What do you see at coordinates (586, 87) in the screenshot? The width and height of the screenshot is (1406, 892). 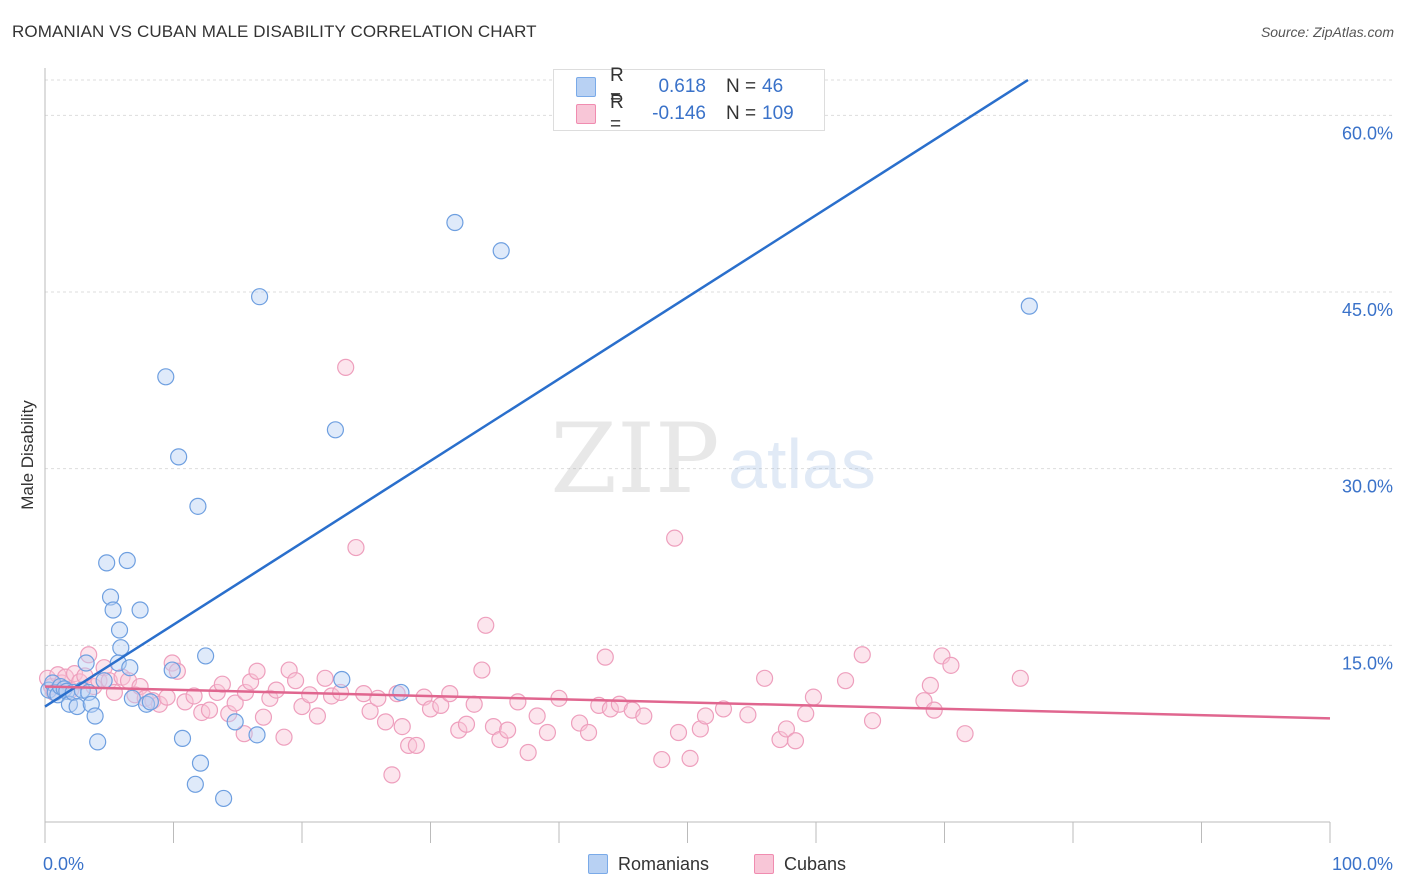 I see `romanians-swatch` at bounding box center [586, 87].